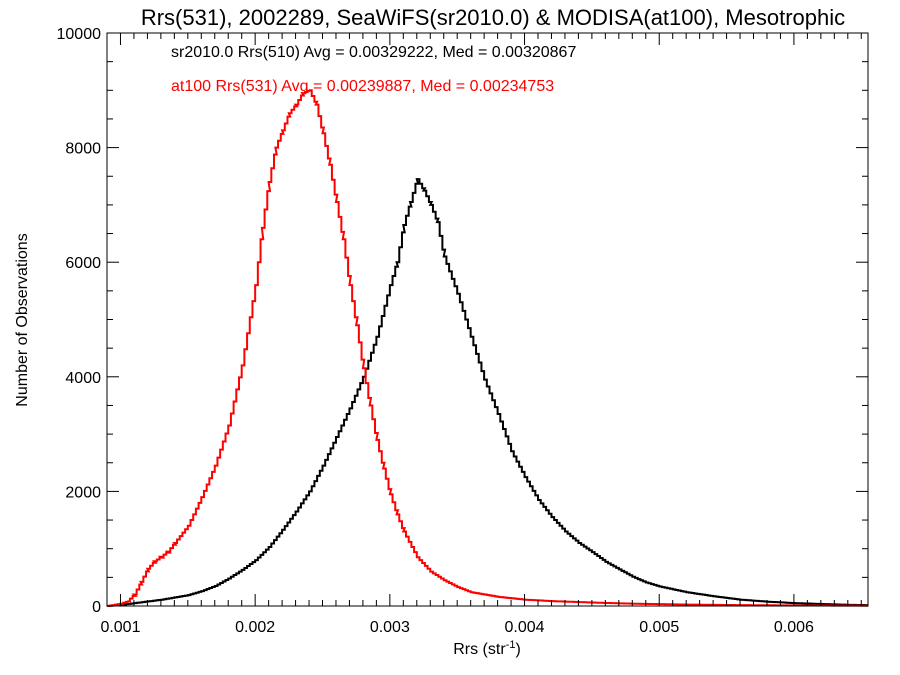 The image size is (900, 675). Describe the element at coordinates (83, 378) in the screenshot. I see `y-tick-label: 4000` at that location.